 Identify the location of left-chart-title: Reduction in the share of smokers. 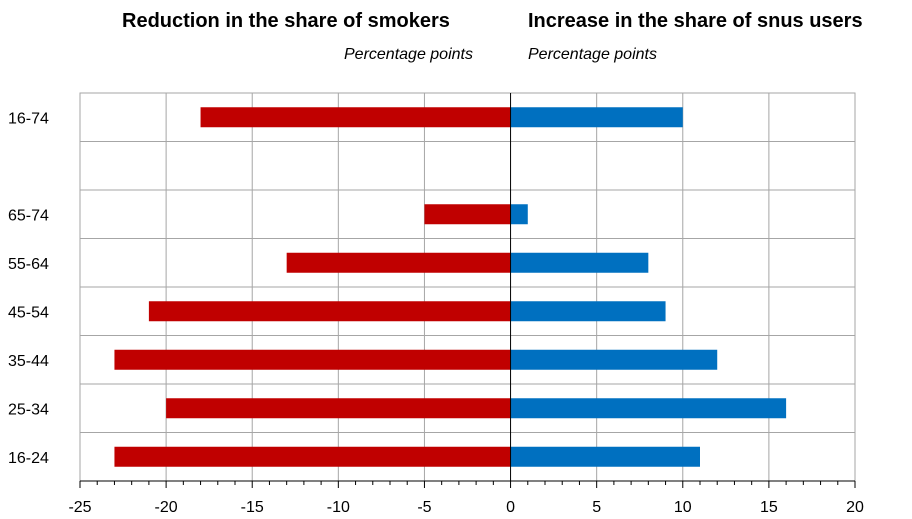
(286, 21).